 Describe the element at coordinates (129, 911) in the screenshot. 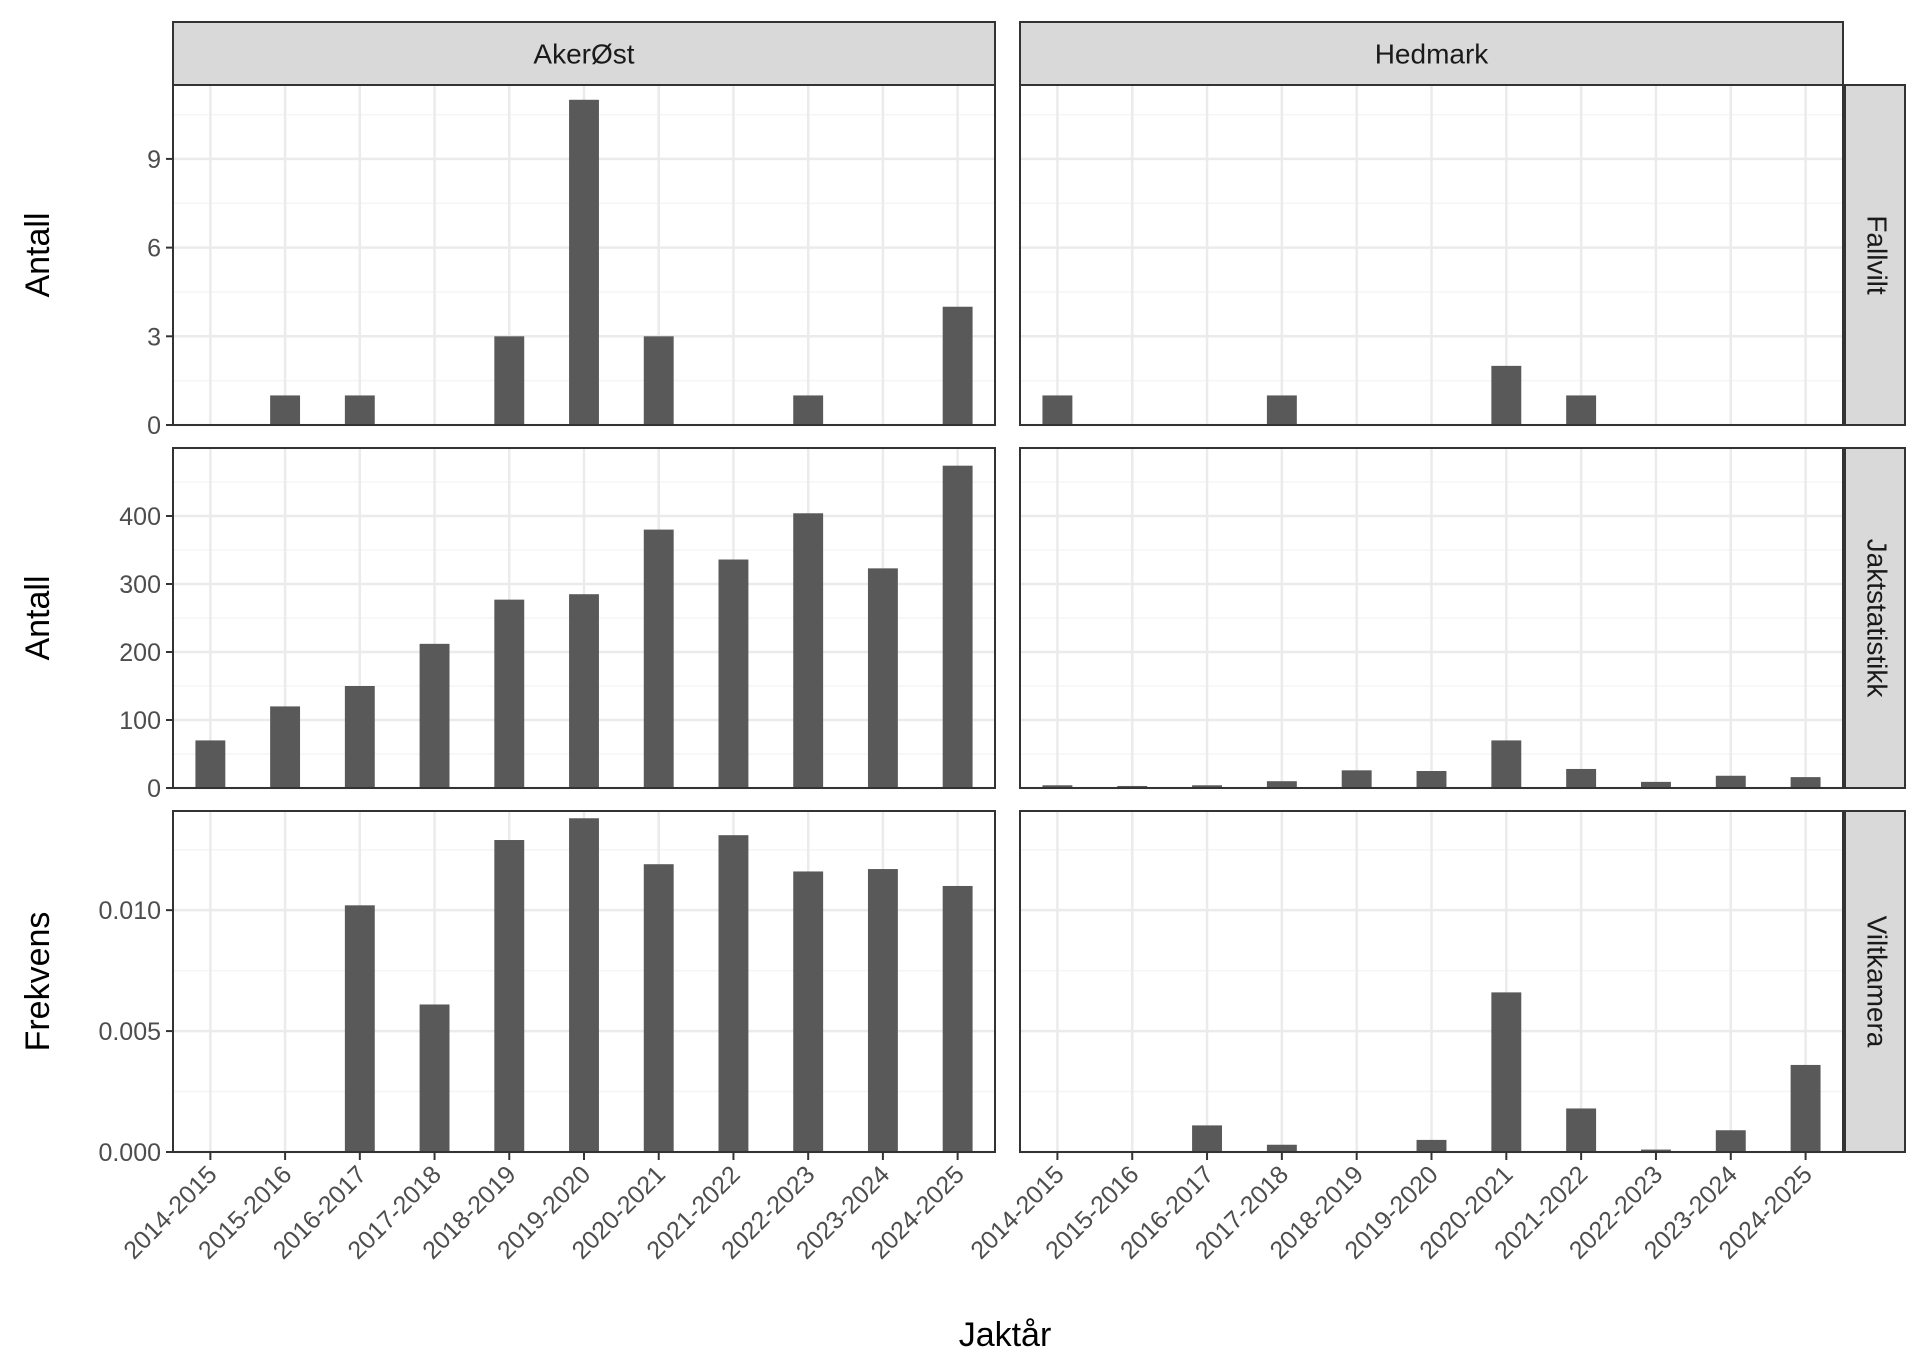

I see `y-tick-label-2-2: 0.010` at that location.